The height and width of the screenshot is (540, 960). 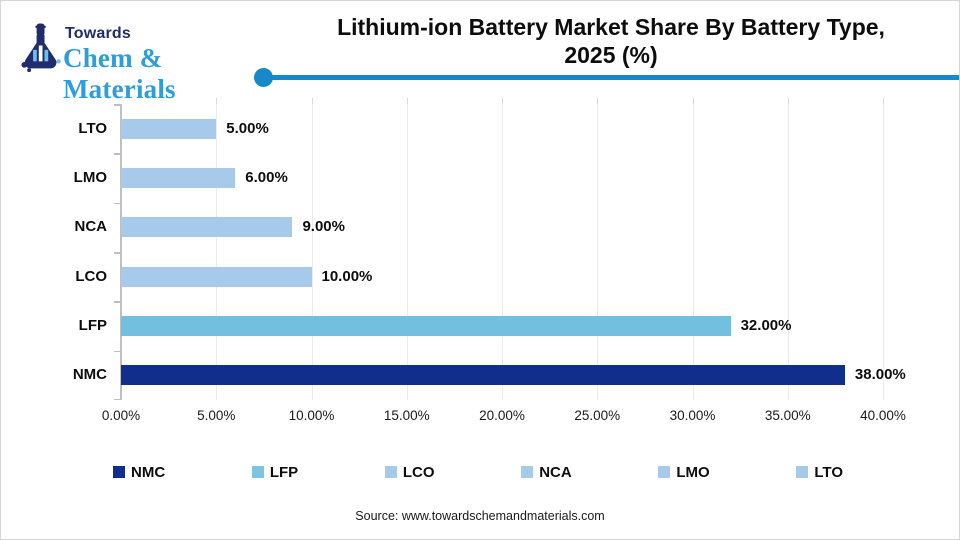 What do you see at coordinates (121, 415) in the screenshot?
I see `x-tick-label: 0.00%` at bounding box center [121, 415].